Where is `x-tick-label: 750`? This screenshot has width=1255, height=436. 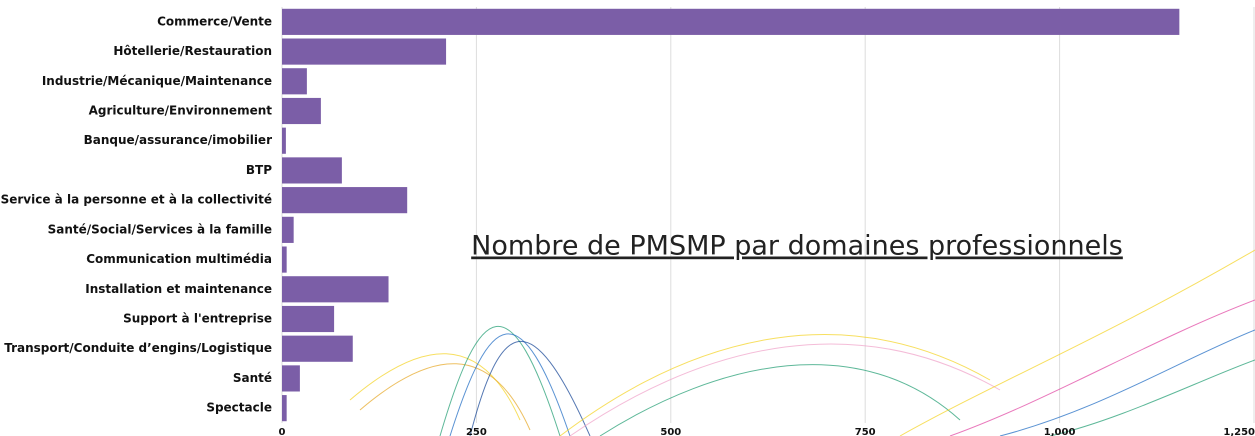 x-tick-label: 750 is located at coordinates (865, 431).